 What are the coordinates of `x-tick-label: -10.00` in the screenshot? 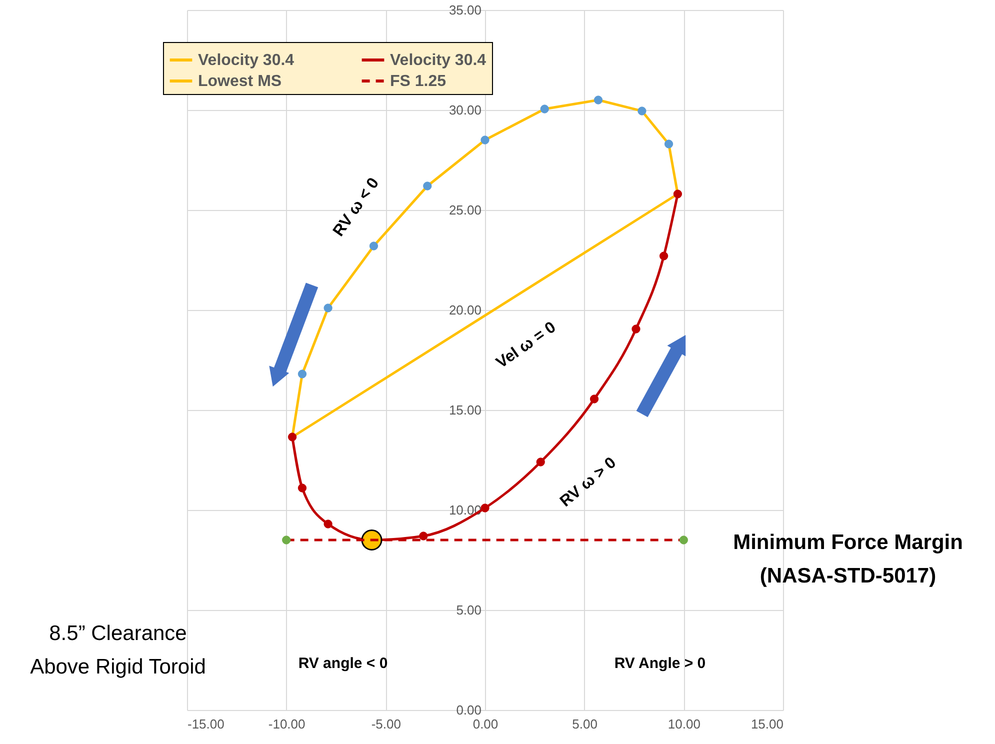 It's located at (287, 724).